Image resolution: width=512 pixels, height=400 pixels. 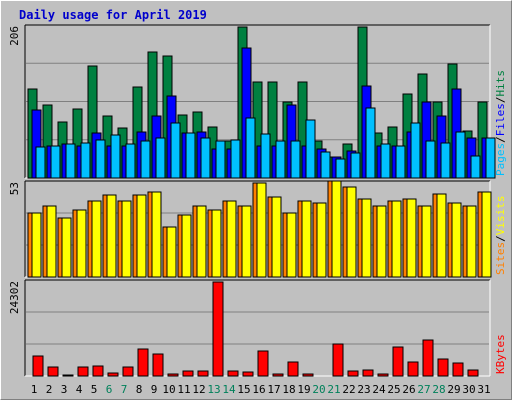 I want to click on day-tick-label-20: 20, so click(x=318, y=389).